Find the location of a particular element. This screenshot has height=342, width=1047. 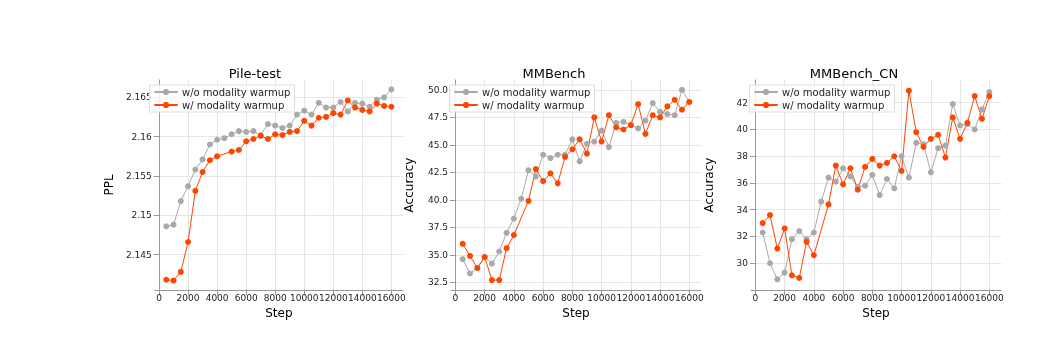

y-tick-label: 2.16 is located at coordinates (141, 136).